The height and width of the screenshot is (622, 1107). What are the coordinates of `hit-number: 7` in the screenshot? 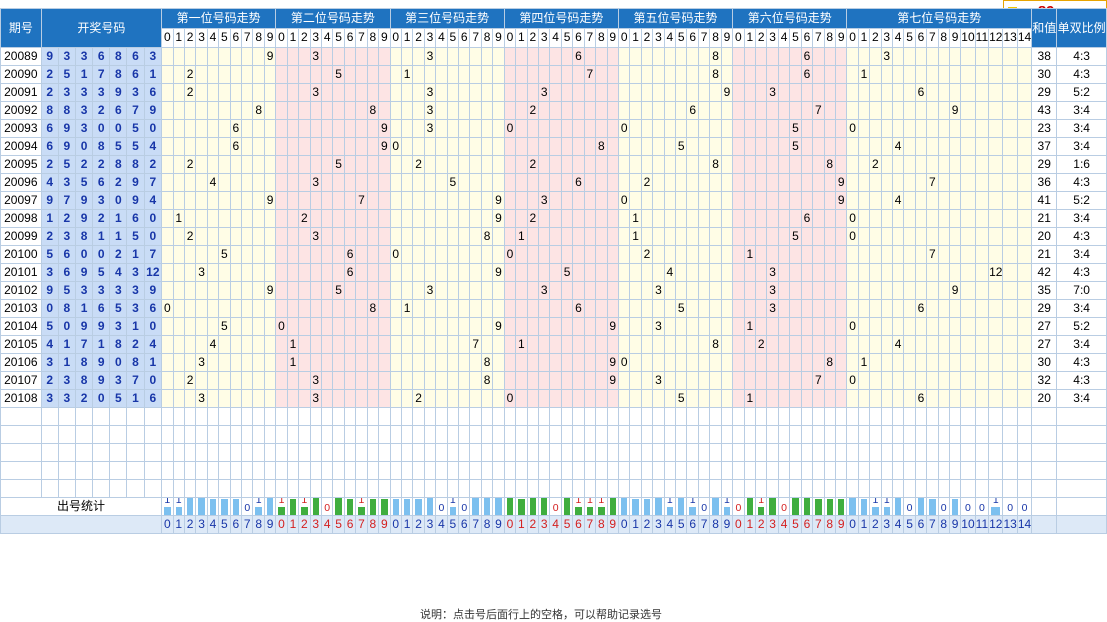 It's located at (361, 200).